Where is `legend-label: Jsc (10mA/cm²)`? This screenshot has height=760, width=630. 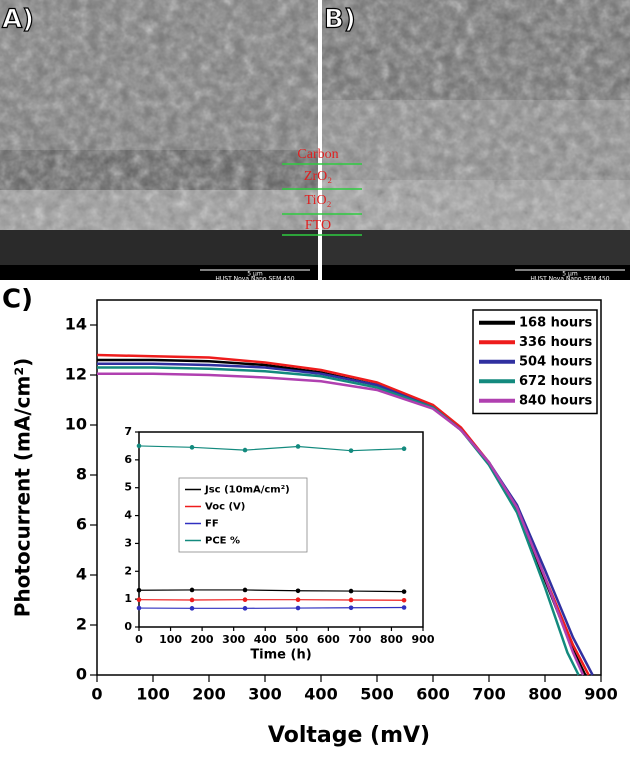
legend-label: Jsc (10mA/cm²) is located at coordinates (247, 490).